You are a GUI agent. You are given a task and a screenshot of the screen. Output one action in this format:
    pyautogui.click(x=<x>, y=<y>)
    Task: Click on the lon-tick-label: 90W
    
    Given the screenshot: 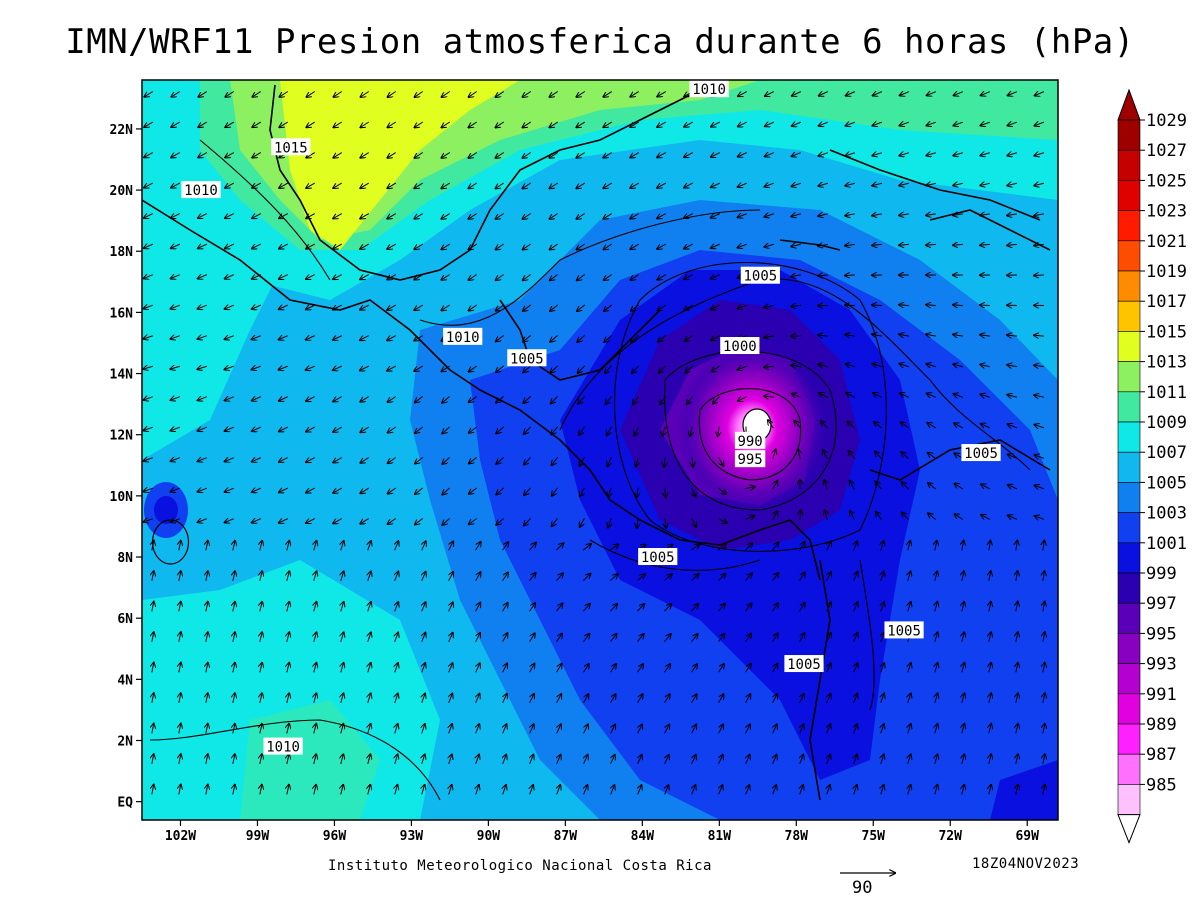 What is the action you would take?
    pyautogui.click(x=489, y=836)
    